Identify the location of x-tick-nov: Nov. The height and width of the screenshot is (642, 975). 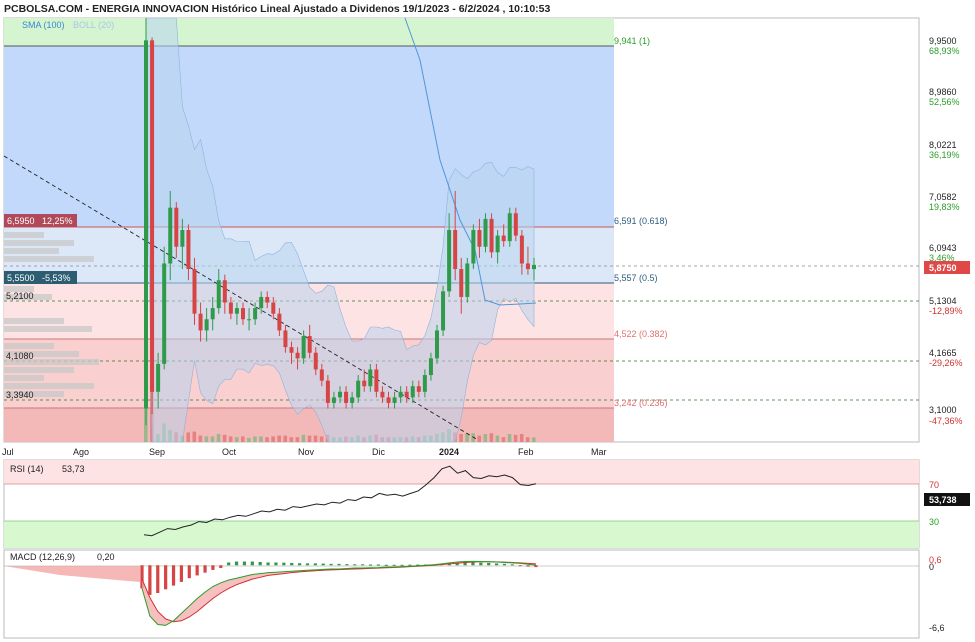
(306, 452).